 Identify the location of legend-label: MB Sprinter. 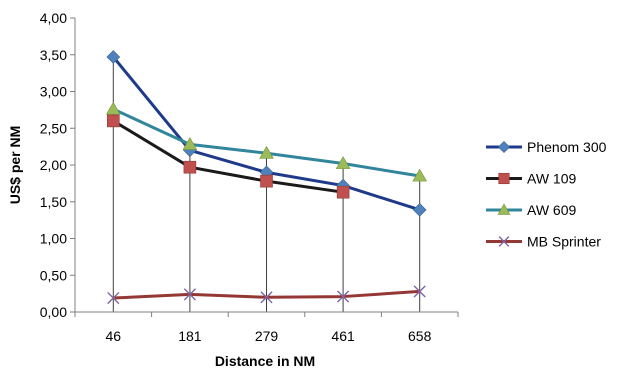
(564, 242).